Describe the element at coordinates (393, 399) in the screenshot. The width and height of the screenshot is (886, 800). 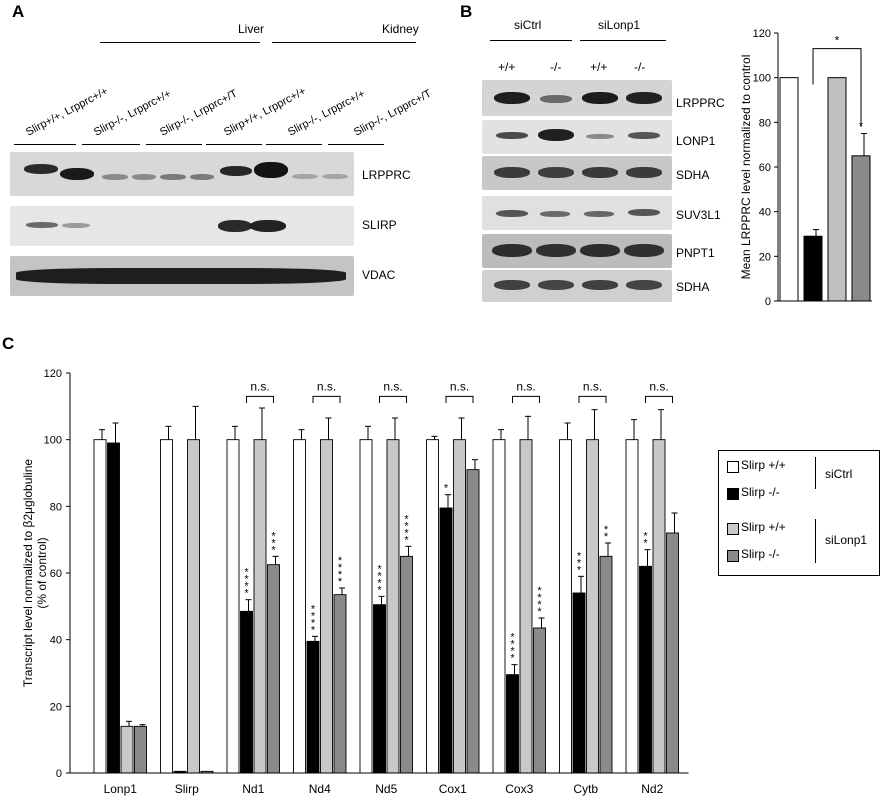
I see `ns-bracket-nd5` at that location.